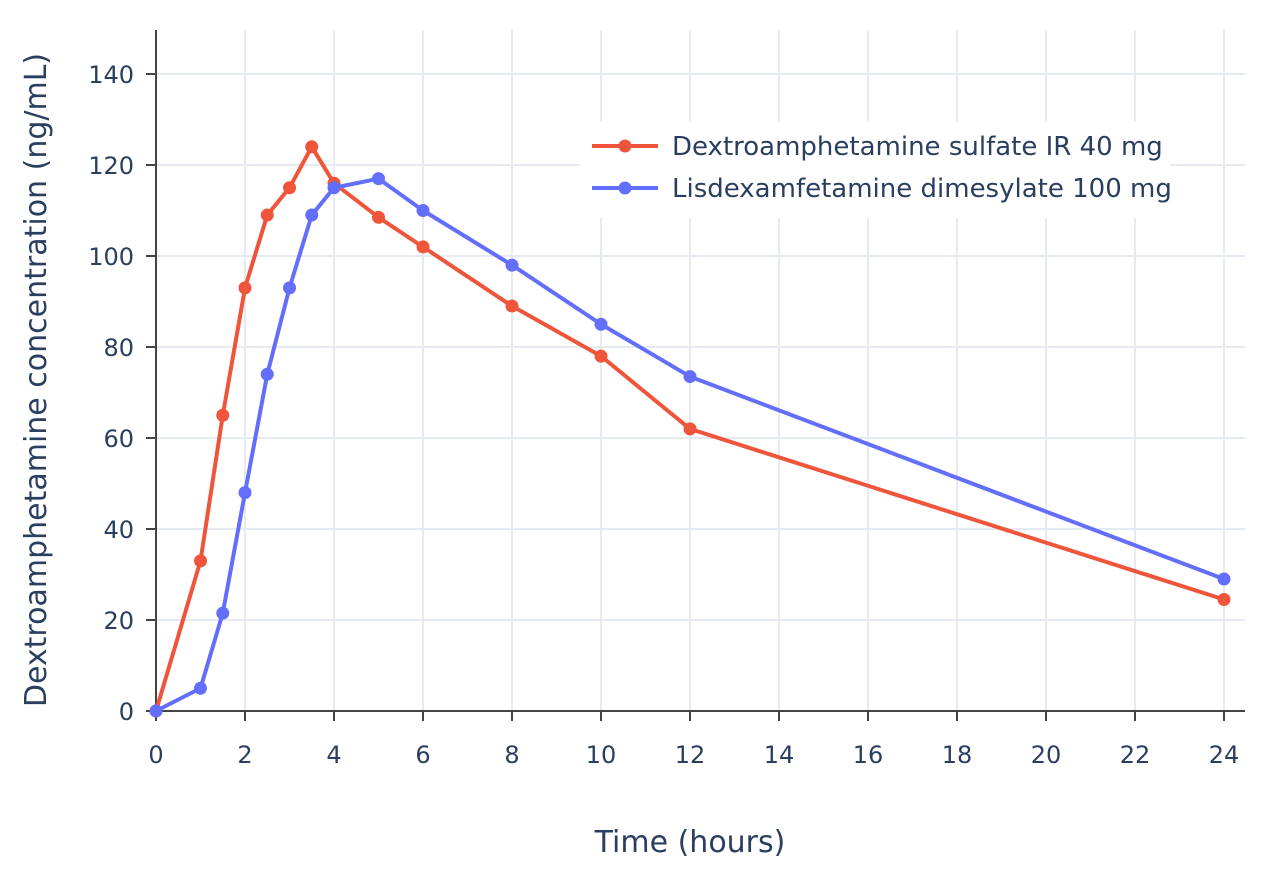 This screenshot has height=883, width=1280. Describe the element at coordinates (422, 755) in the screenshot. I see `x-tick-label-6: 6` at that location.